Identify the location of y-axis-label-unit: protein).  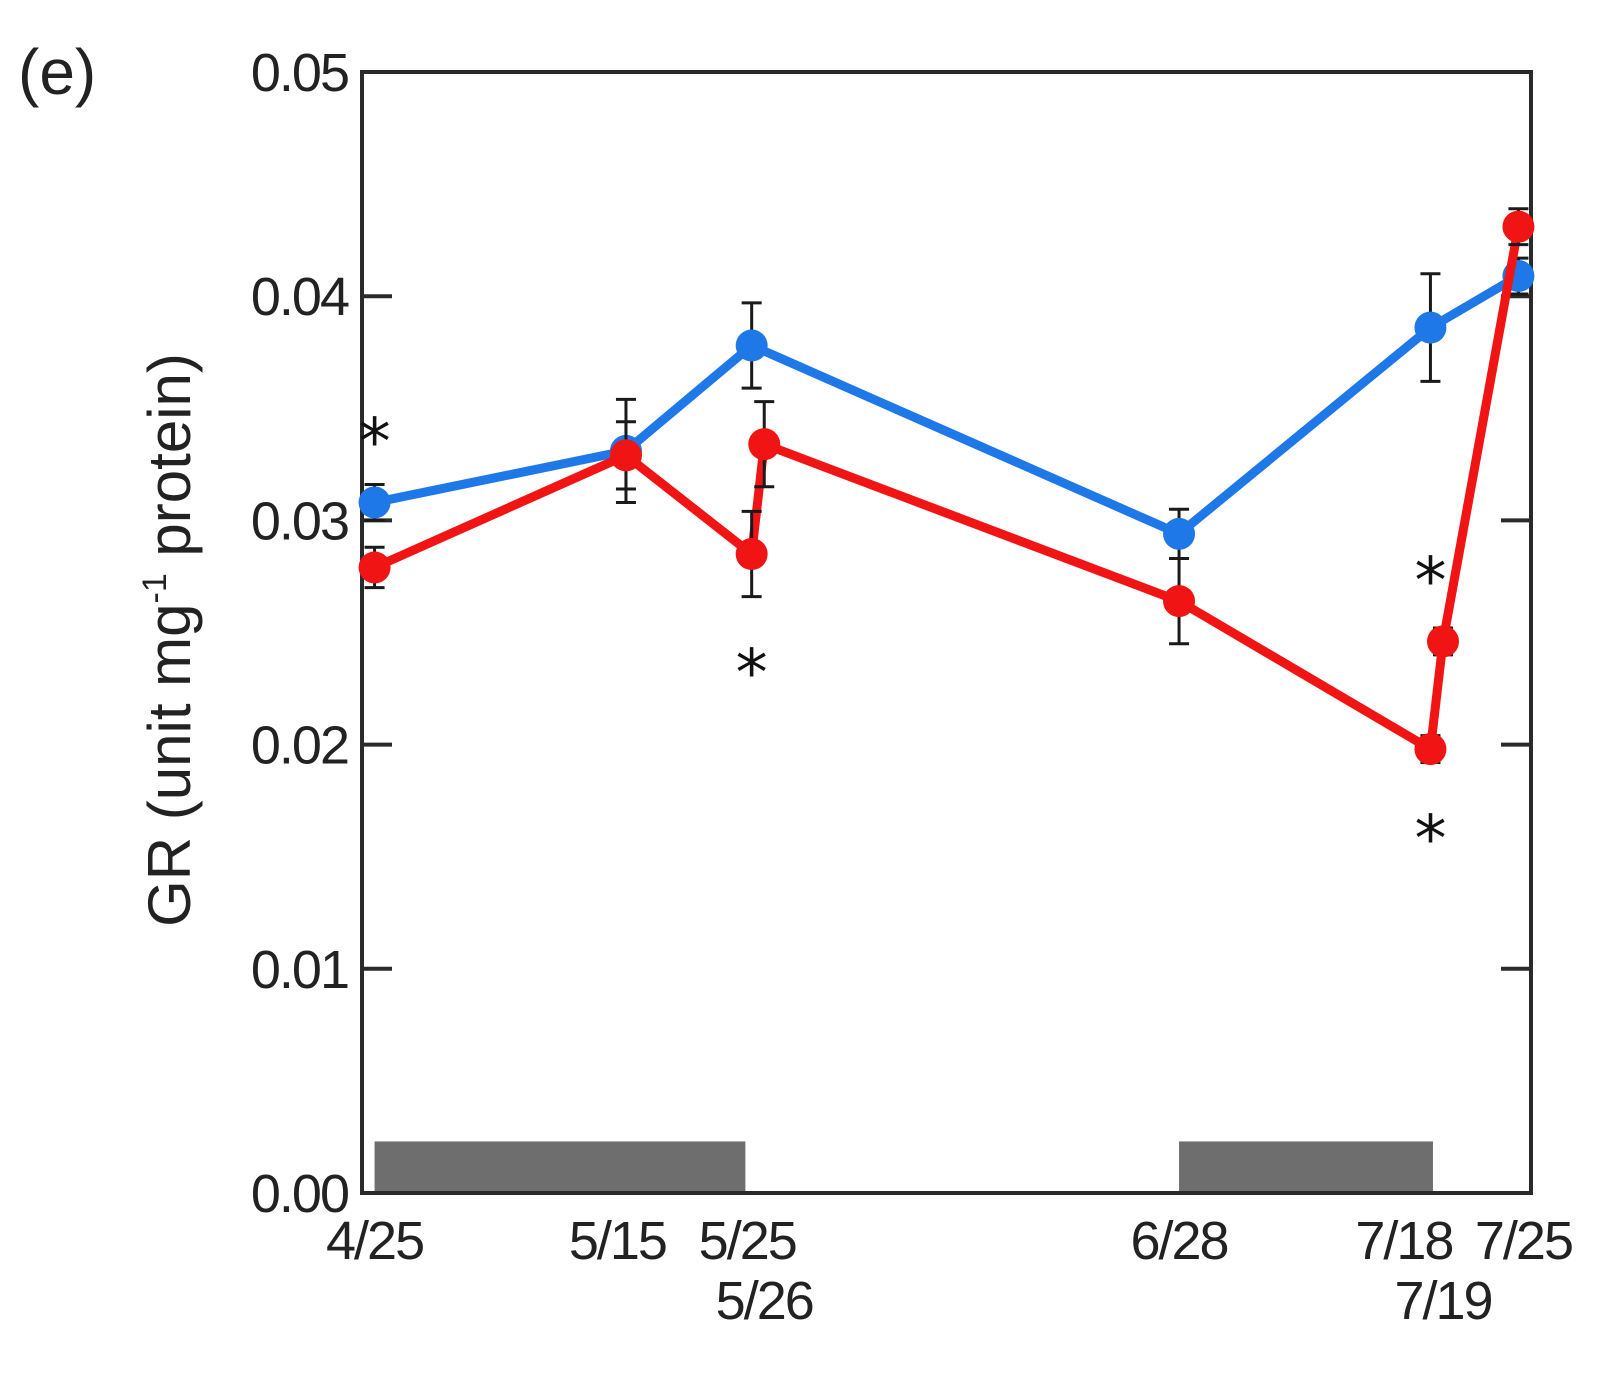
(169, 463).